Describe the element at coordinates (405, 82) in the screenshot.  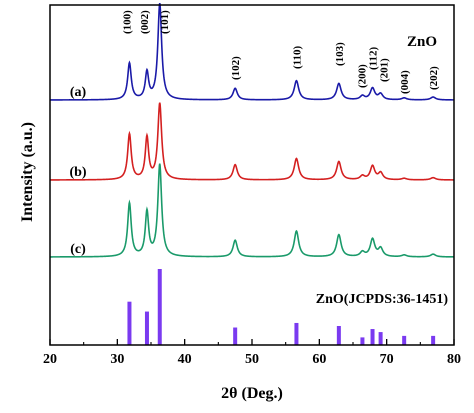
I see `peak-hkl-label: (004)` at that location.